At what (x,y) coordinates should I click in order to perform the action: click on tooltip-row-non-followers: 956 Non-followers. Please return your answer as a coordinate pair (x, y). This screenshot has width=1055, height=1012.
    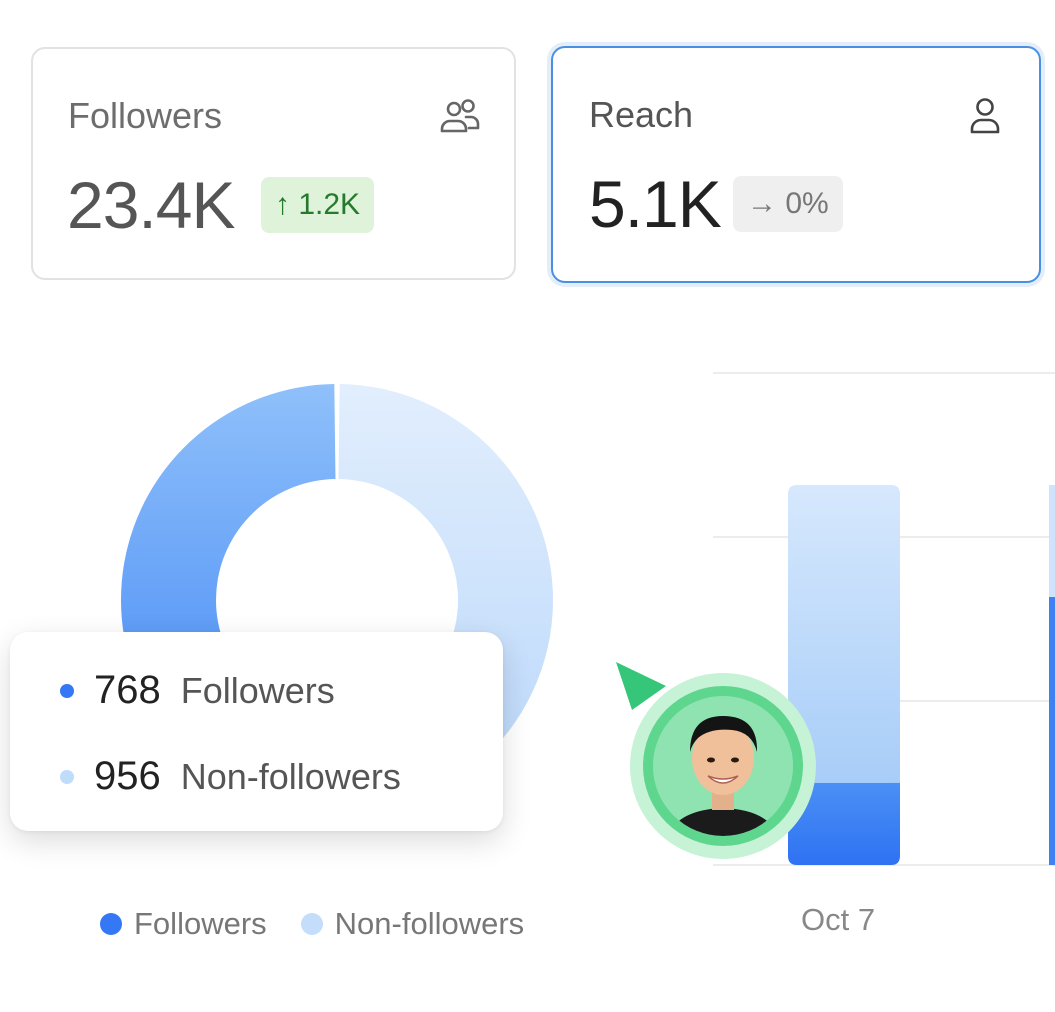
    Looking at the image, I should click on (230, 776).